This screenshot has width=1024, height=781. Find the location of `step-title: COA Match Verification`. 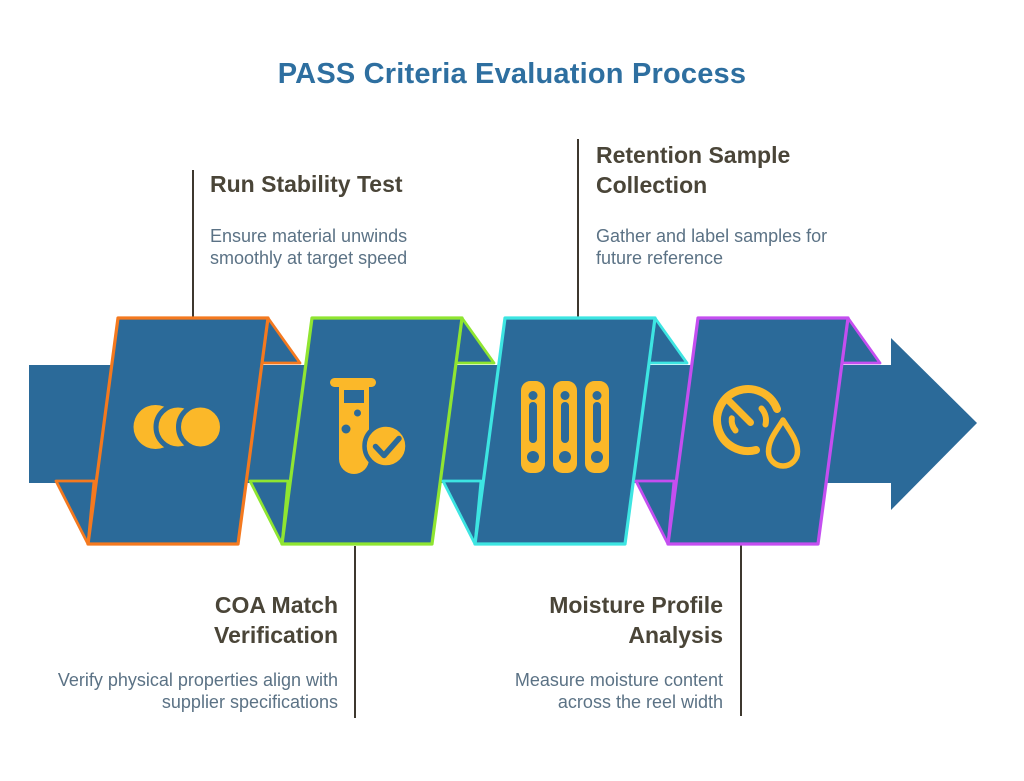

step-title: COA Match Verification is located at coordinates (276, 620).